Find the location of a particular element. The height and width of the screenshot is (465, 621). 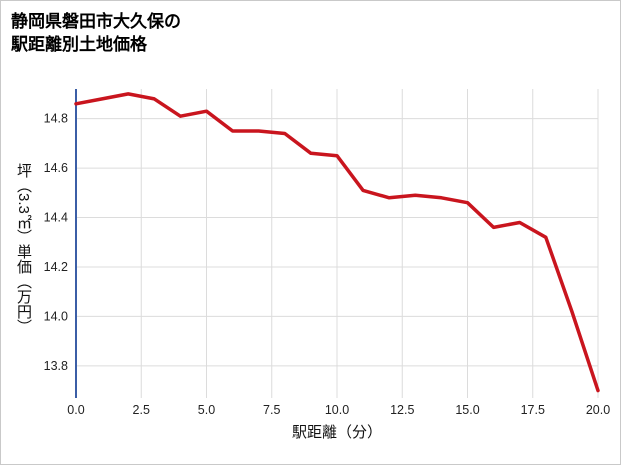

y-tick-label: 14.6 is located at coordinates (56, 168).